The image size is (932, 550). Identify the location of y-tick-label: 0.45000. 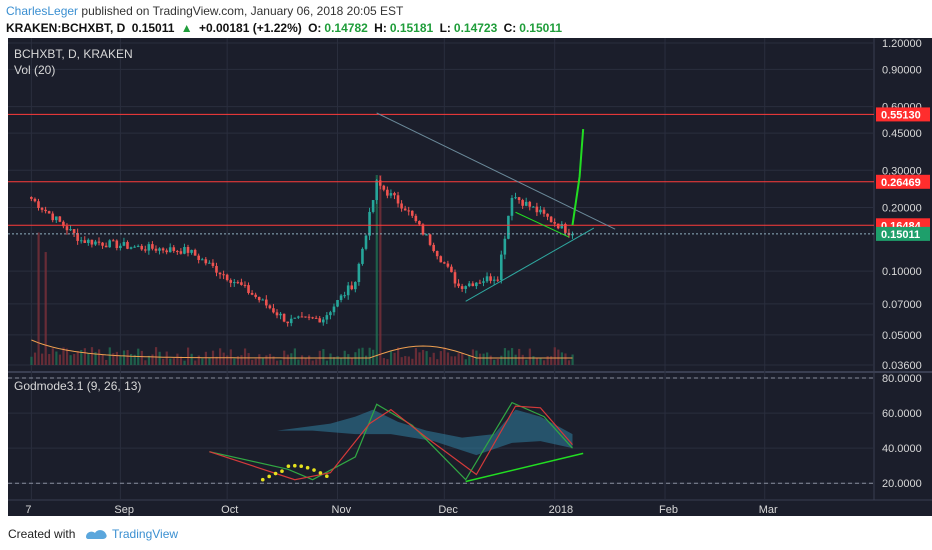
(902, 134).